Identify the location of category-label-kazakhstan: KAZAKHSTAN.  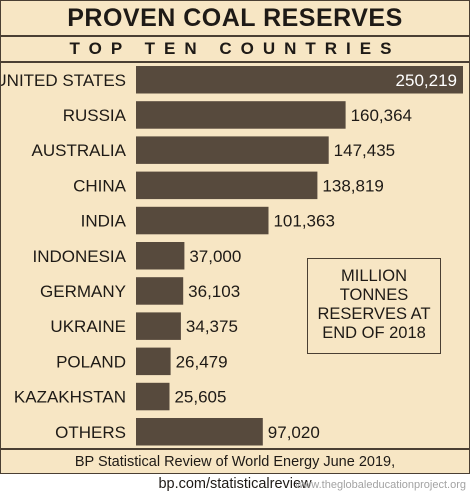
(70, 397).